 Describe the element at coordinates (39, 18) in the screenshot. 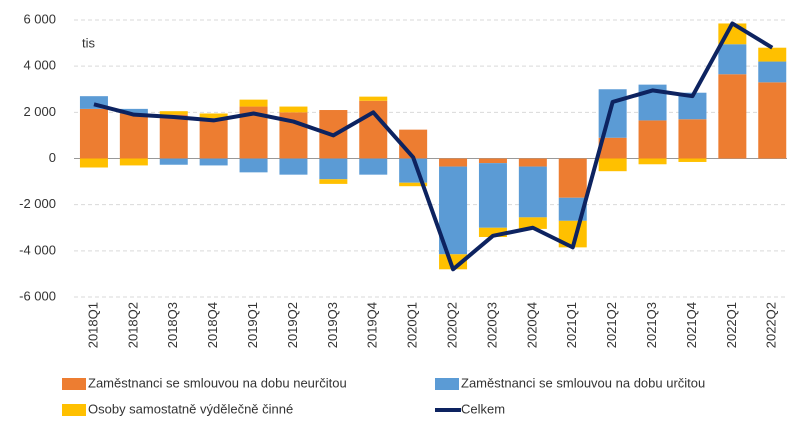

I see `y-tick-label: 6 000` at that location.